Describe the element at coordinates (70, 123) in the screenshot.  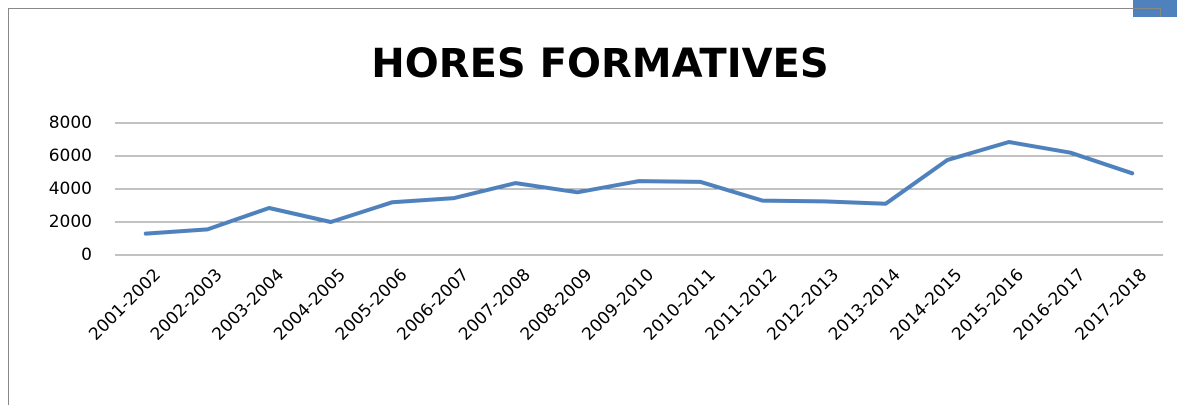
I see `y-tick-label: 8000` at that location.